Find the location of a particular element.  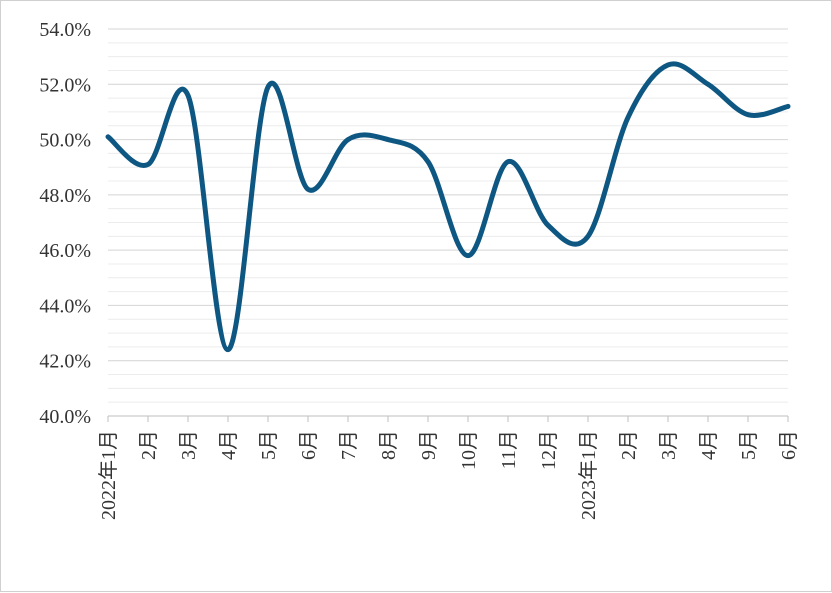

x-tick-label: 7月 is located at coordinates (349, 445).